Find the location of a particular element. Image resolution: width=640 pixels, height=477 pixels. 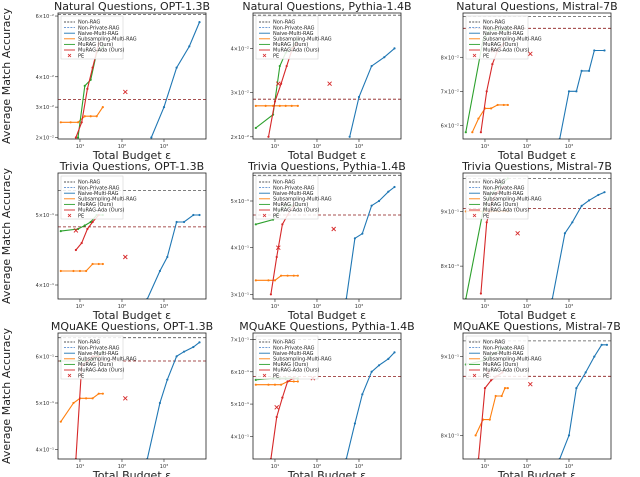

legend-label: MuRAG-Ada (Ours) is located at coordinates (101, 51).